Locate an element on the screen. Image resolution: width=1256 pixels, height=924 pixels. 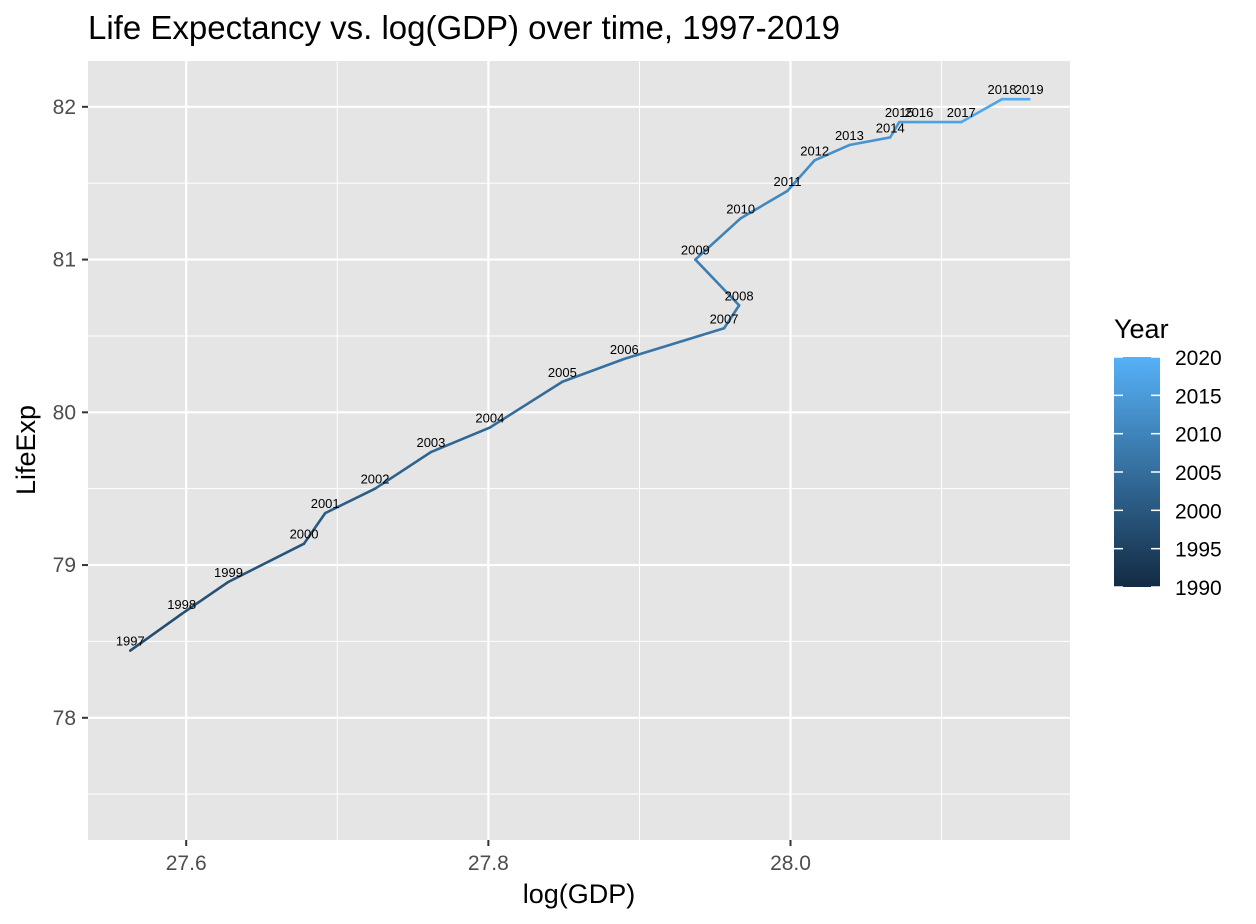
point-label: 2013 is located at coordinates (849, 135).